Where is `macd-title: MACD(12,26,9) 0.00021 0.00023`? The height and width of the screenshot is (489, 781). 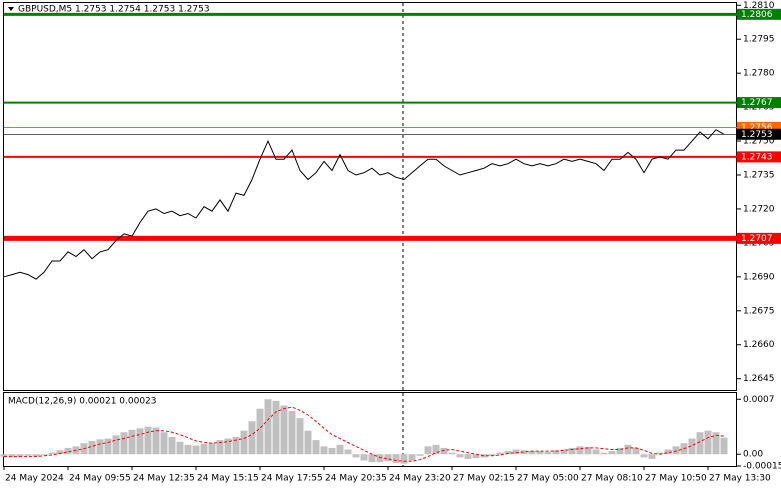 macd-title: MACD(12,26,9) 0.00021 0.00023 is located at coordinates (82, 402).